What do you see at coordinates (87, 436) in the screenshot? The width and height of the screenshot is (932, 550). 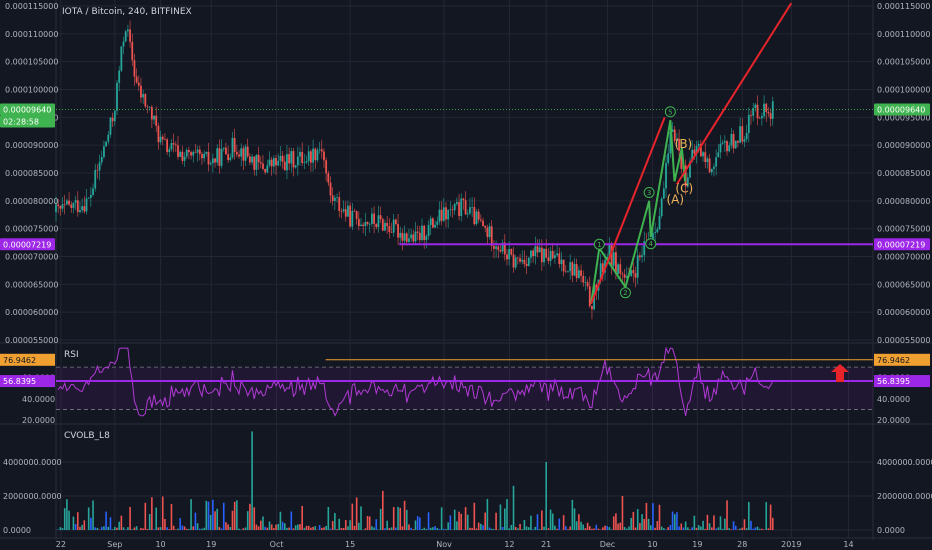 I see `volume-label: CVOLB_L8` at bounding box center [87, 436].